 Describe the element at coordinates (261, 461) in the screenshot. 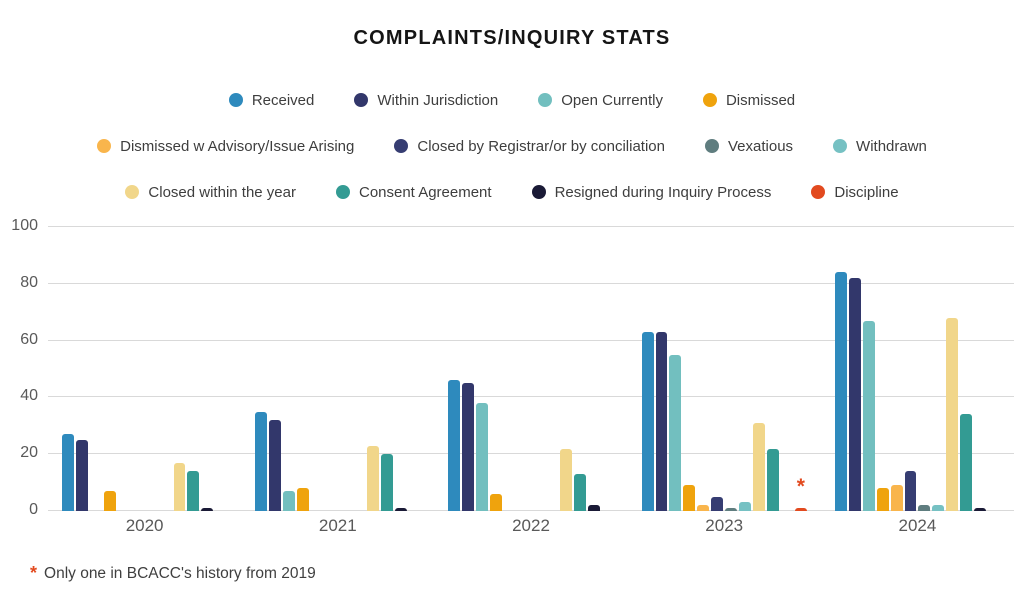

I see `bar-received-2021` at that location.